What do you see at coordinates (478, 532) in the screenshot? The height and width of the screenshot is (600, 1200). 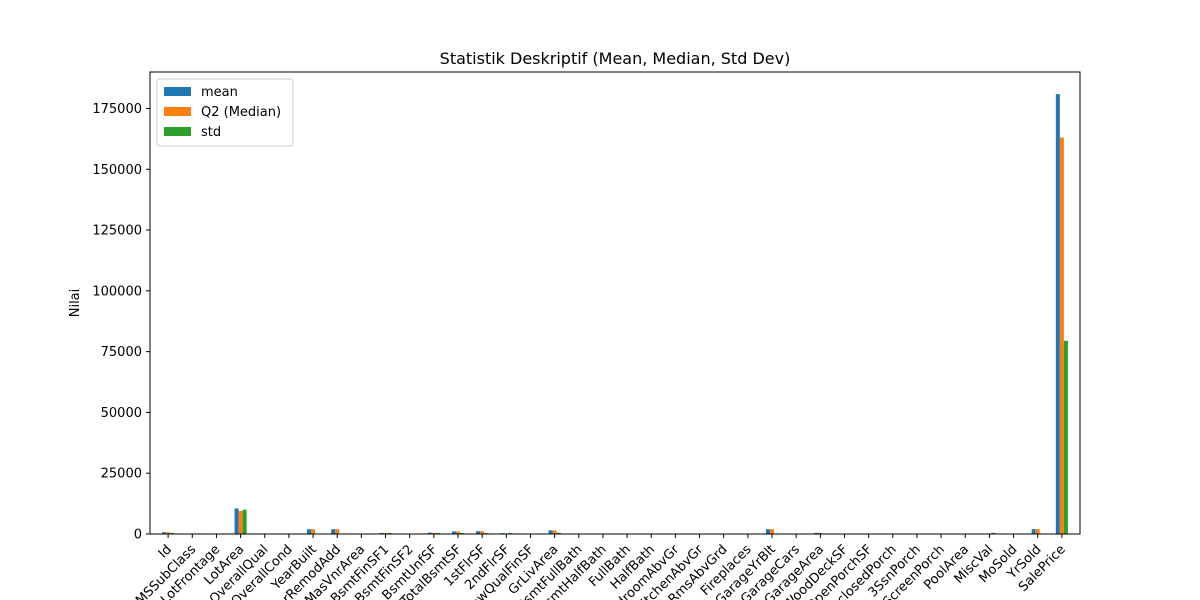 I see `bar-mean-1stflrsf` at bounding box center [478, 532].